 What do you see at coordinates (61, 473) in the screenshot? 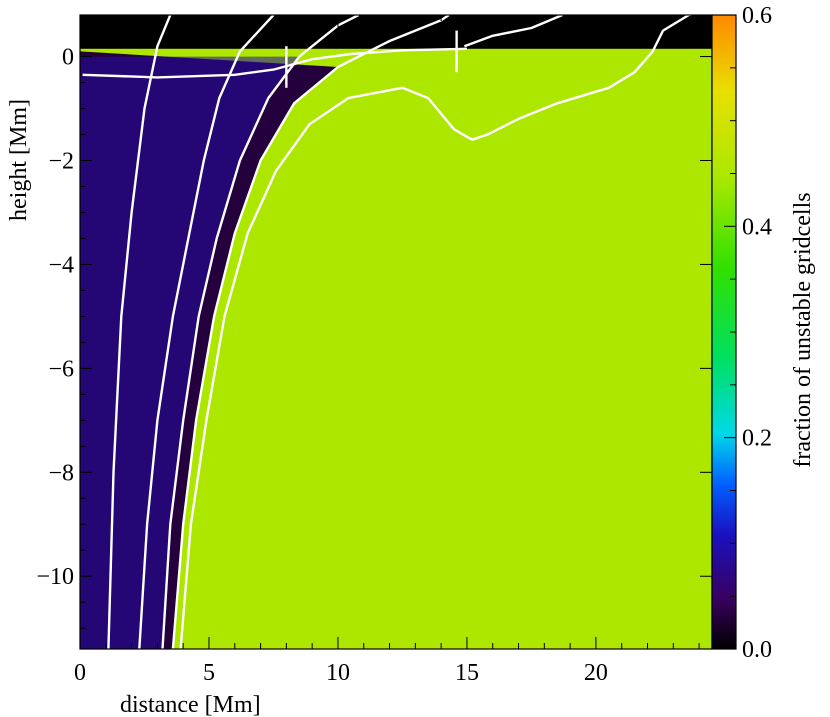
I see `y-tick-label: −8` at bounding box center [61, 473].